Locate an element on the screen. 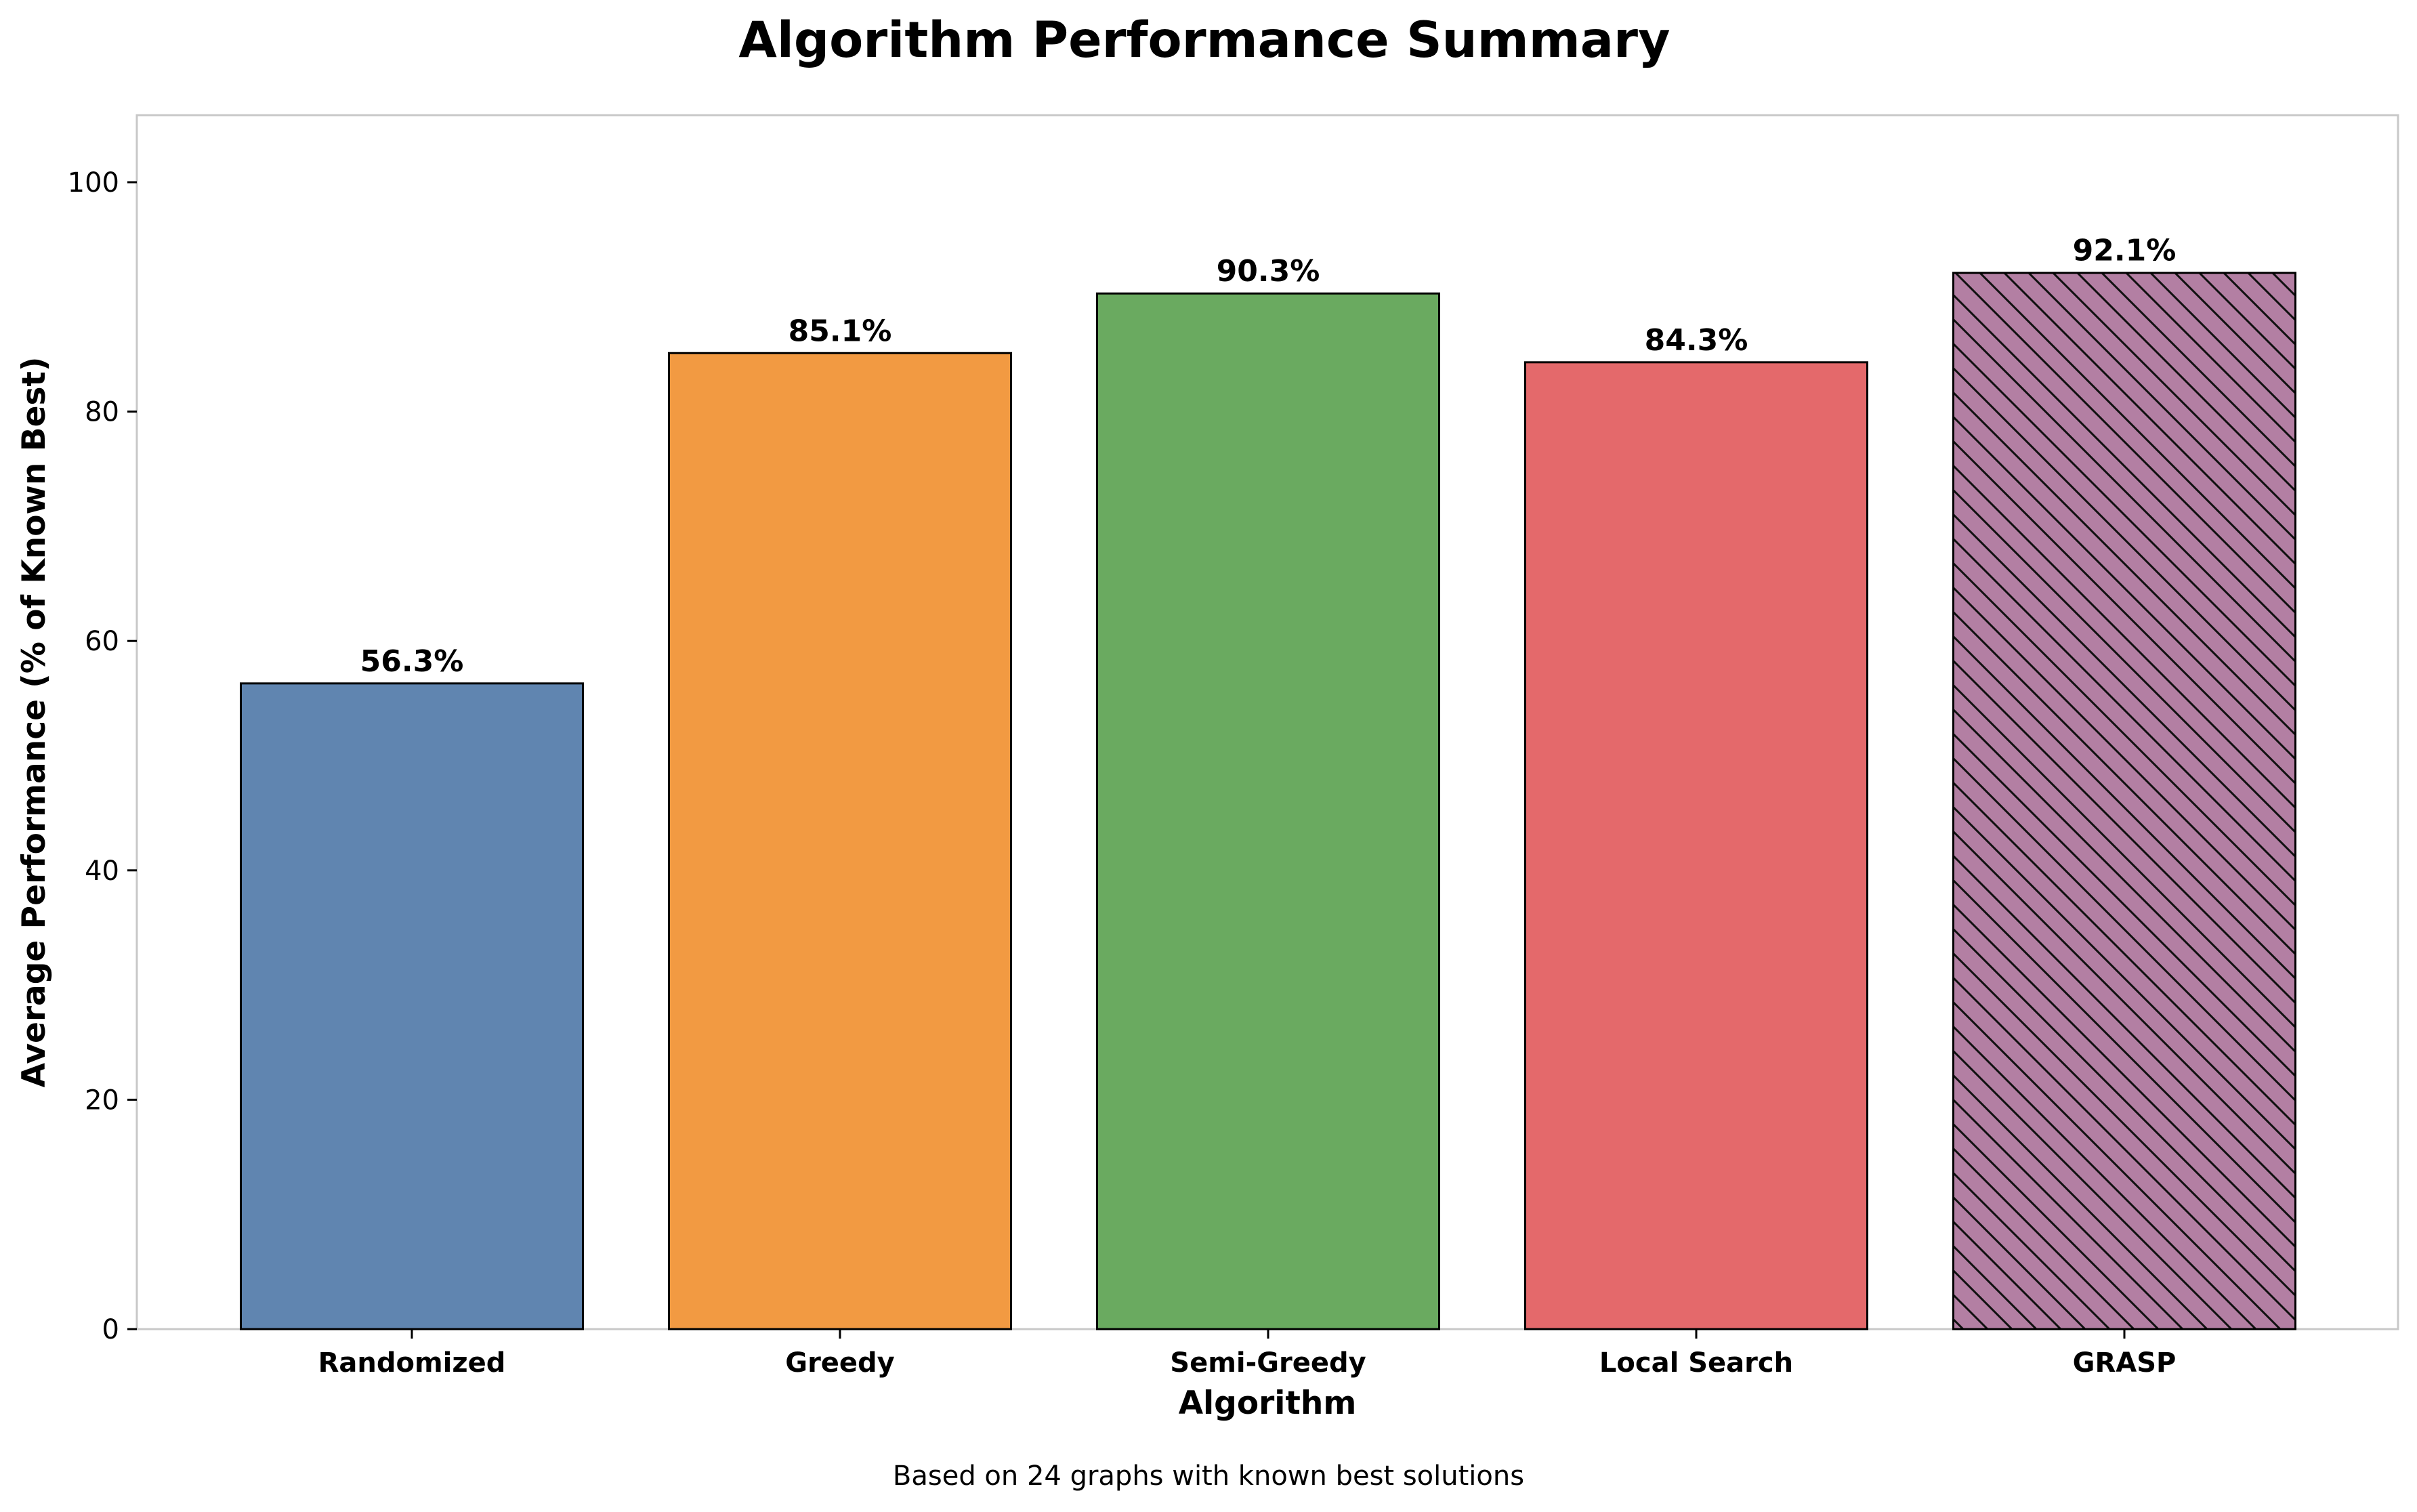 This screenshot has width=2417, height=1512. bar-value-label: 90.3% is located at coordinates (1268, 271).